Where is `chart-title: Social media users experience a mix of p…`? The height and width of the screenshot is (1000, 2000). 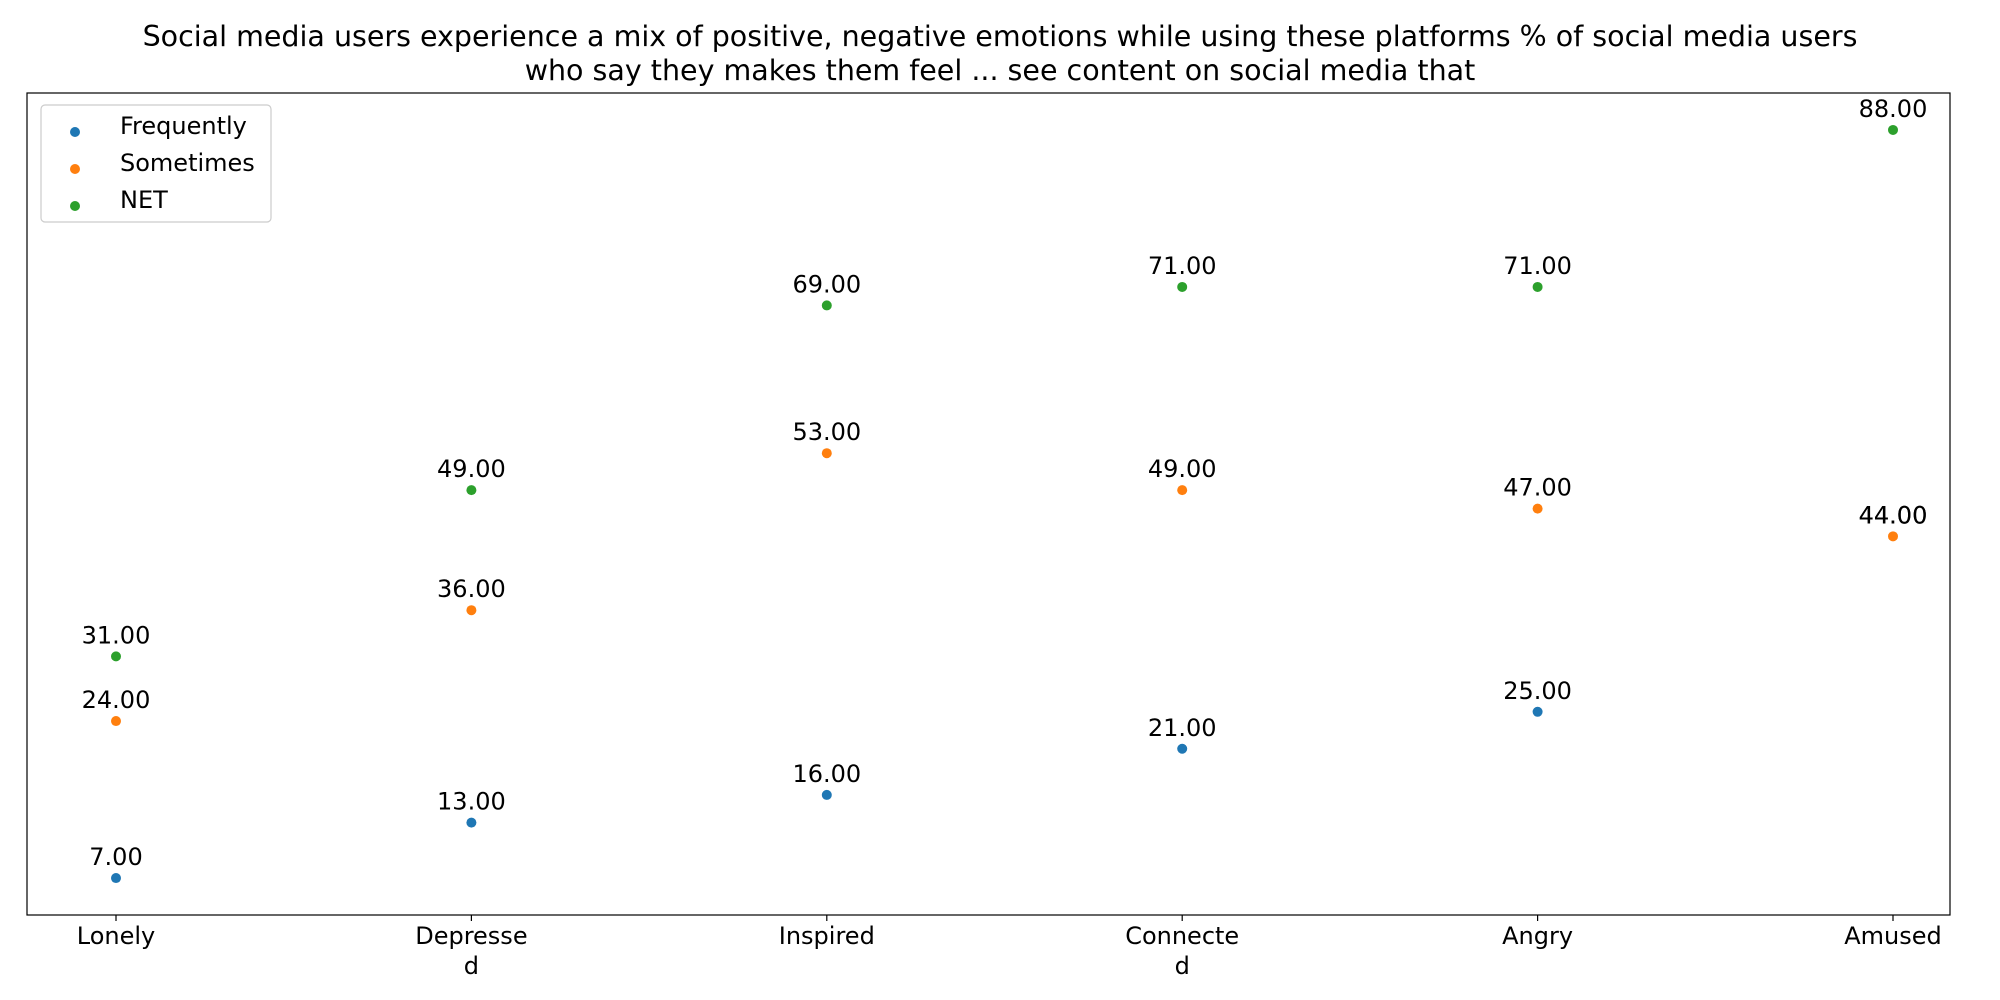 chart-title: Social media users experience a mix of p… is located at coordinates (1000, 54).